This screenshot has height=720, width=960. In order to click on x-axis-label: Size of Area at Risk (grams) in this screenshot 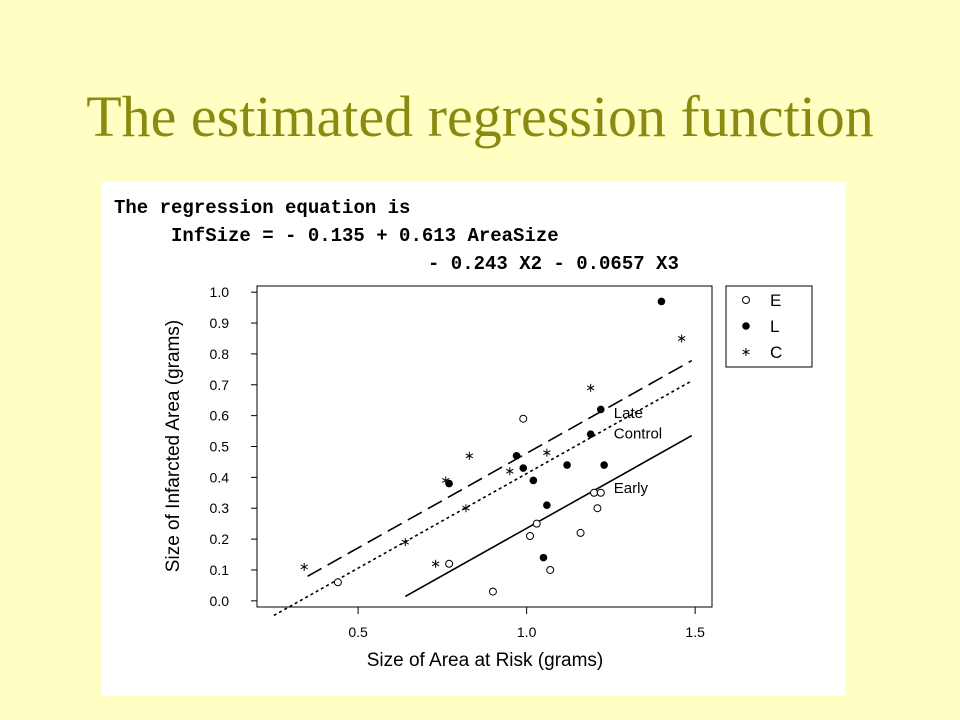, I will do `click(485, 660)`.